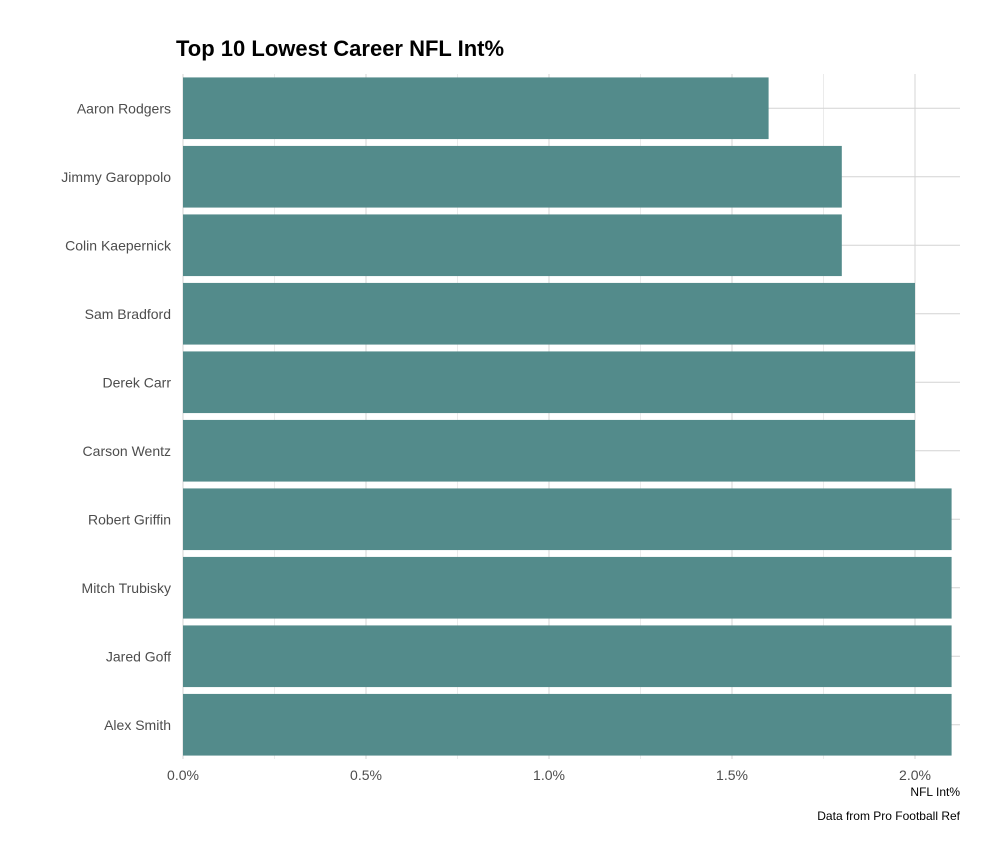  Describe the element at coordinates (138, 656) in the screenshot. I see `y-tick-label: Jared Goff` at that location.